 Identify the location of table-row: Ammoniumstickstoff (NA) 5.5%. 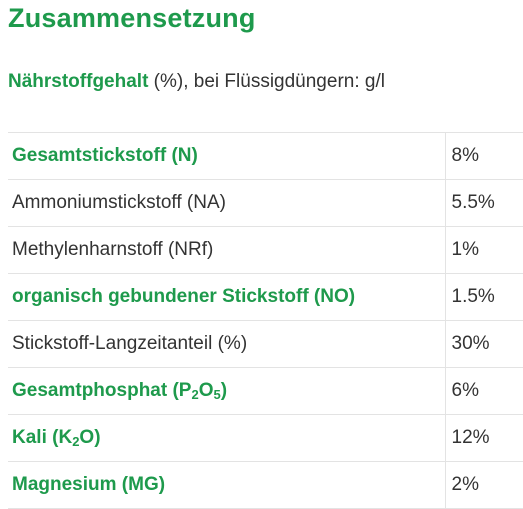
(265, 203).